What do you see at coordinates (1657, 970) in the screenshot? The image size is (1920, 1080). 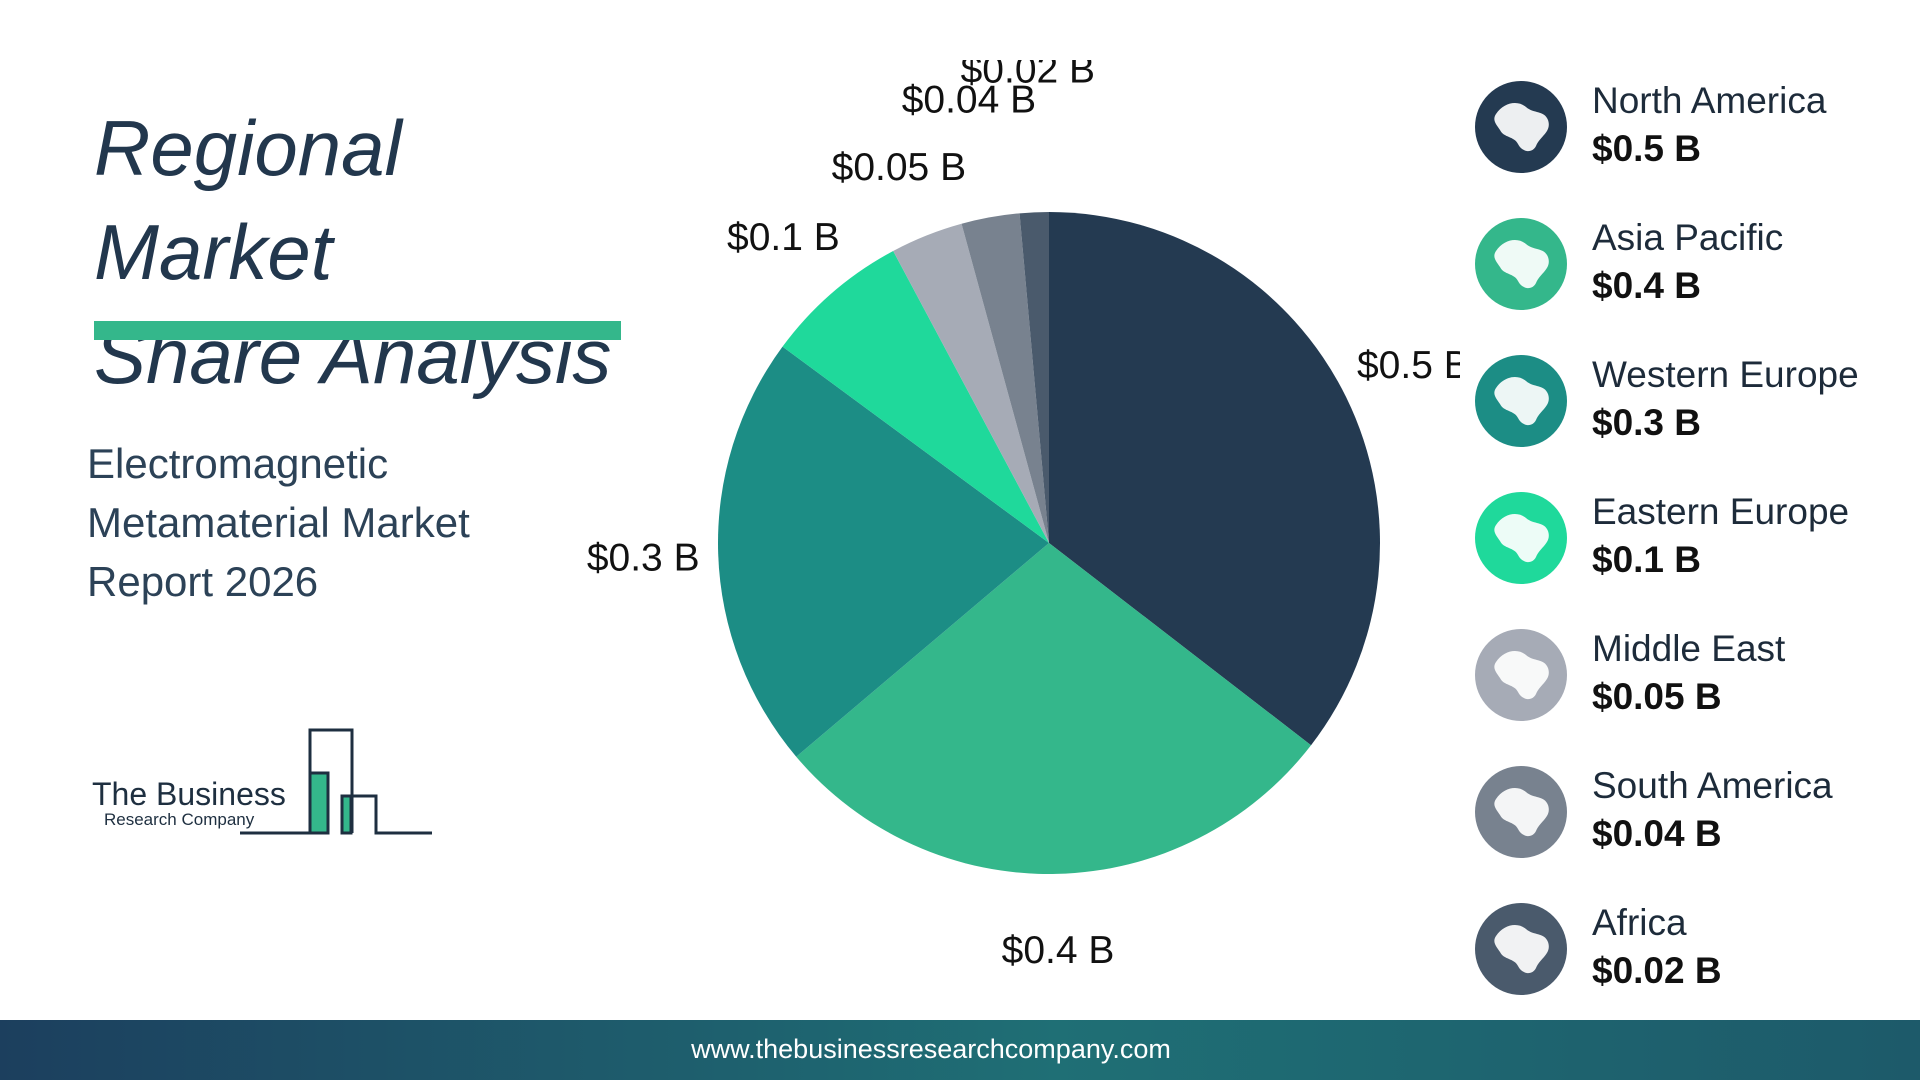 I see `legend-value: $0.02 B` at bounding box center [1657, 970].